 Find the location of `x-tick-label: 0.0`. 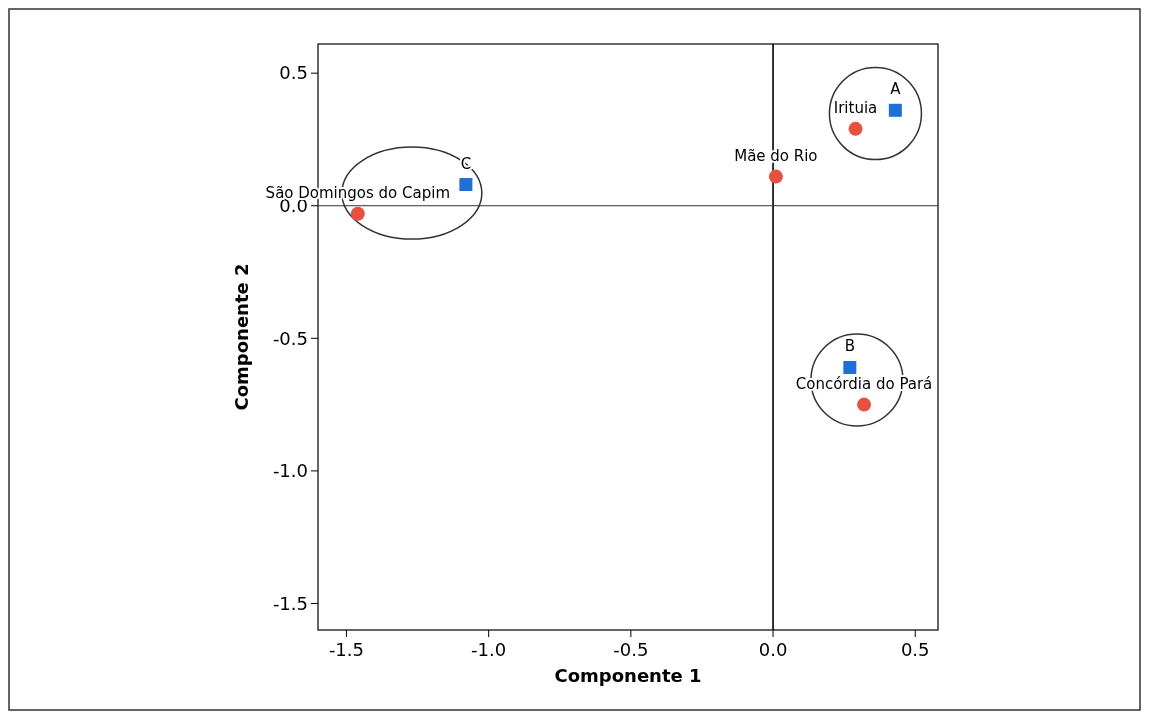

x-tick-label: 0.0 is located at coordinates (773, 649).